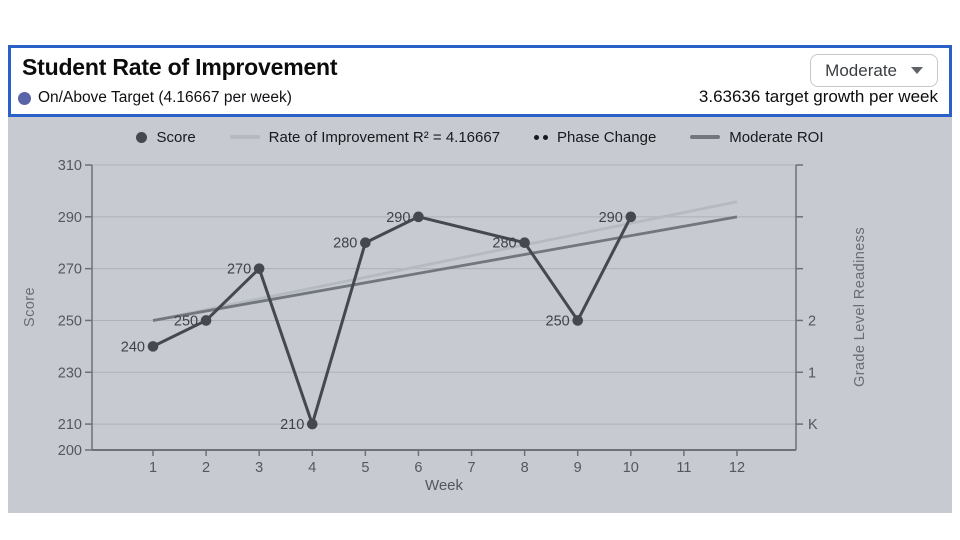 The image size is (960, 540). Describe the element at coordinates (812, 321) in the screenshot. I see `right-axis-tick-label: 2` at that location.